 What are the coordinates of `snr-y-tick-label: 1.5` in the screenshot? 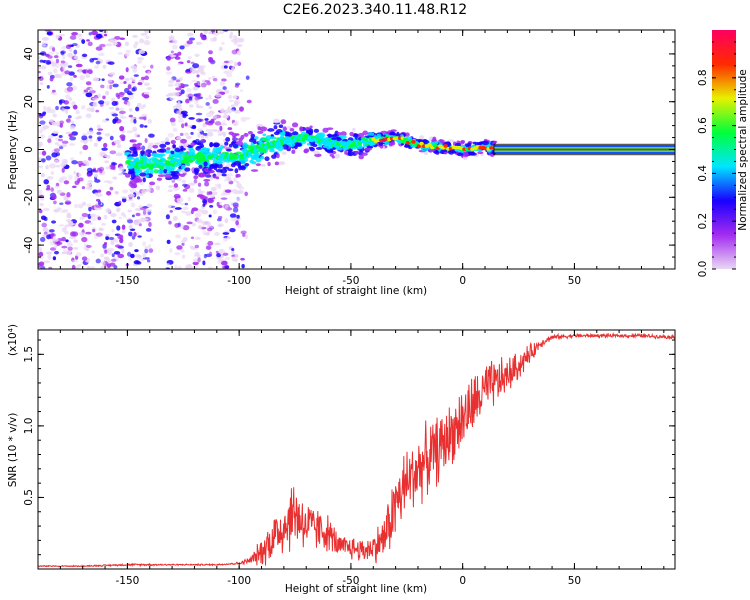 It's located at (29, 354).